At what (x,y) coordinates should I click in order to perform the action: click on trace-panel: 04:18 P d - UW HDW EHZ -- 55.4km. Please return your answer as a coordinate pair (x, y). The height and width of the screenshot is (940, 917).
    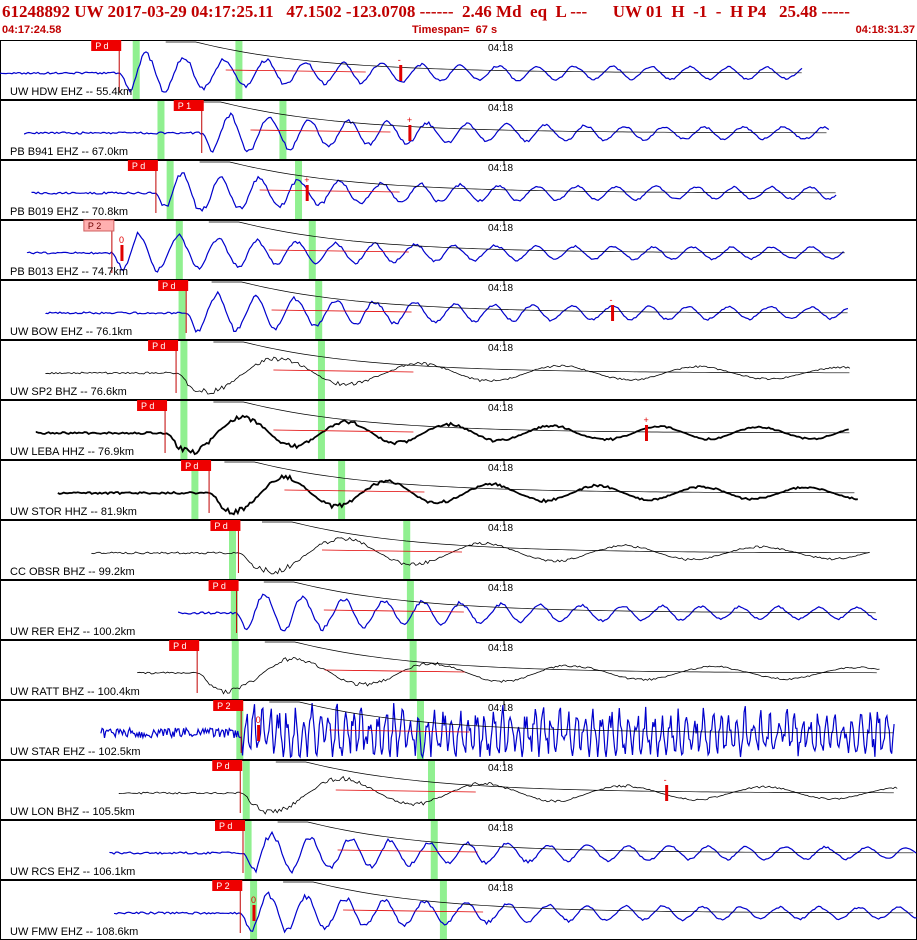
    Looking at the image, I should click on (458, 70).